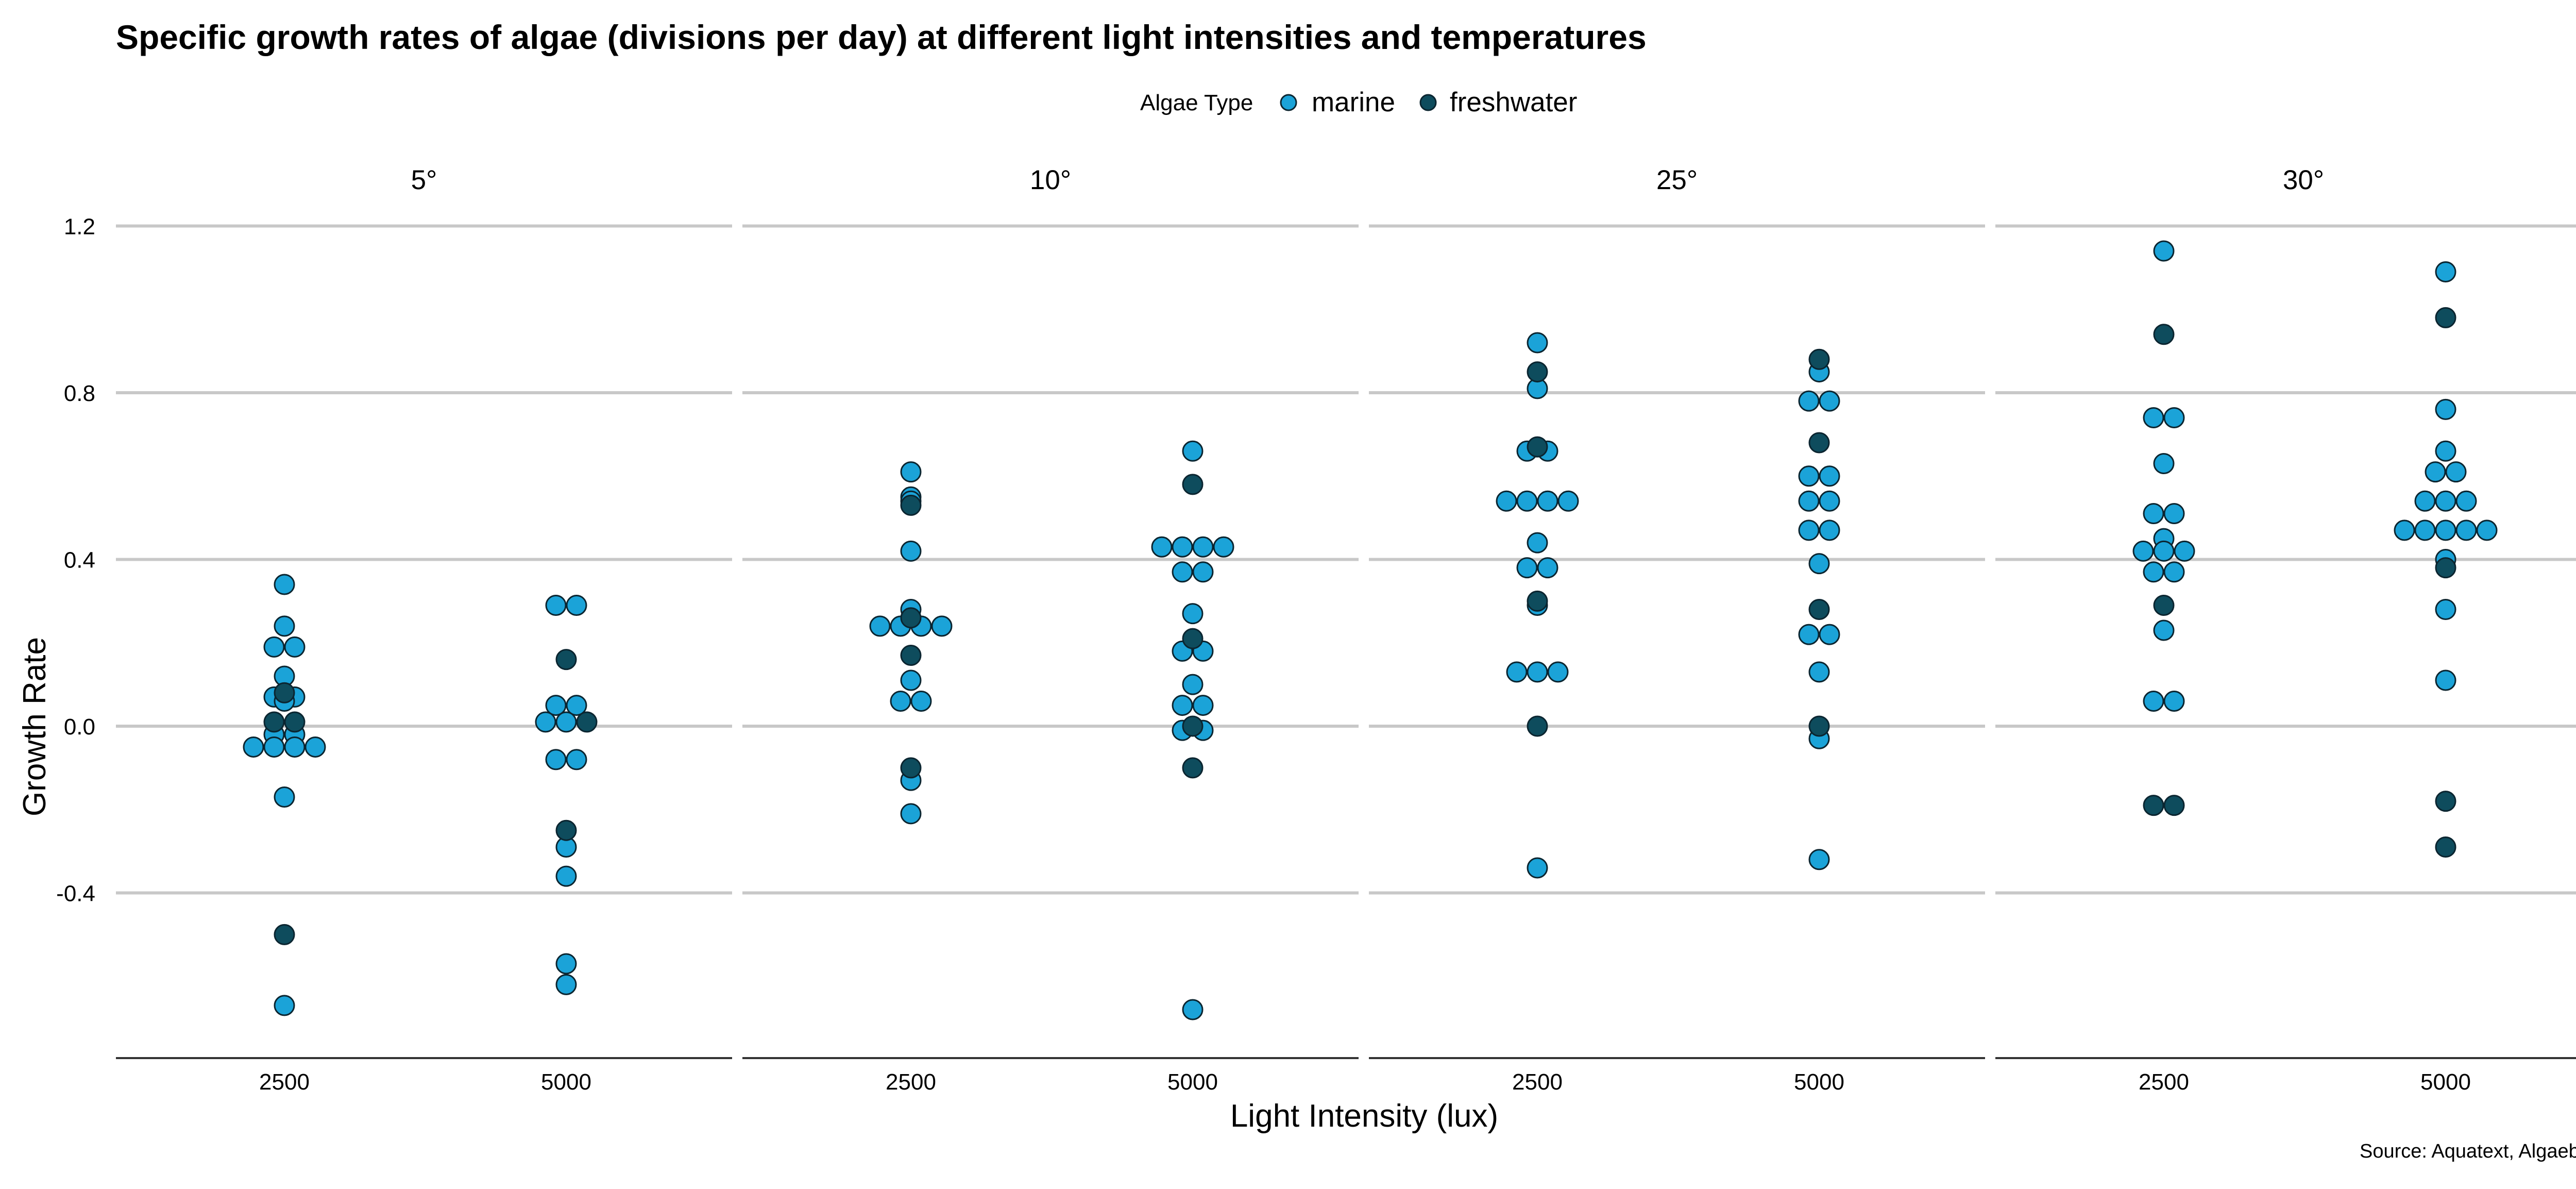 This screenshot has width=2576, height=1189. I want to click on y-tick-label: 0.8, so click(79, 393).